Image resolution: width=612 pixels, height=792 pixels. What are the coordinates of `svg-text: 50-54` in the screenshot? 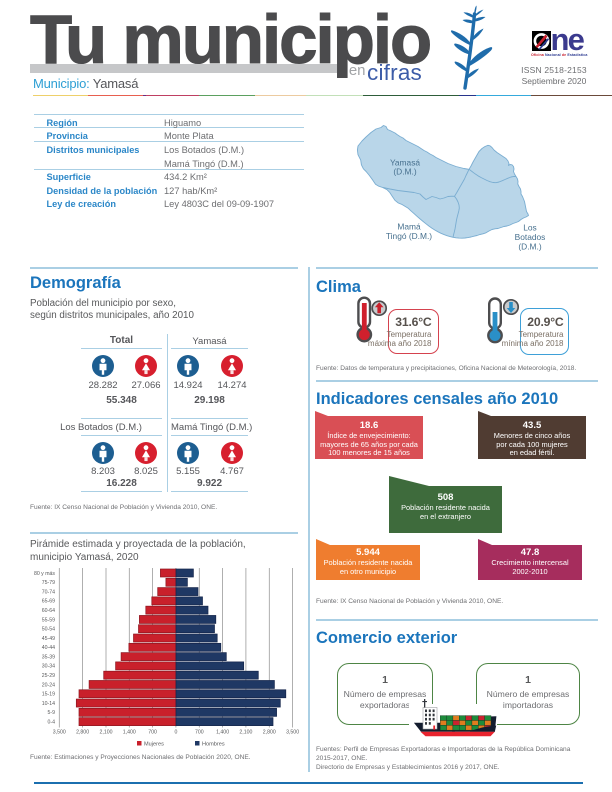 It's located at (48, 630).